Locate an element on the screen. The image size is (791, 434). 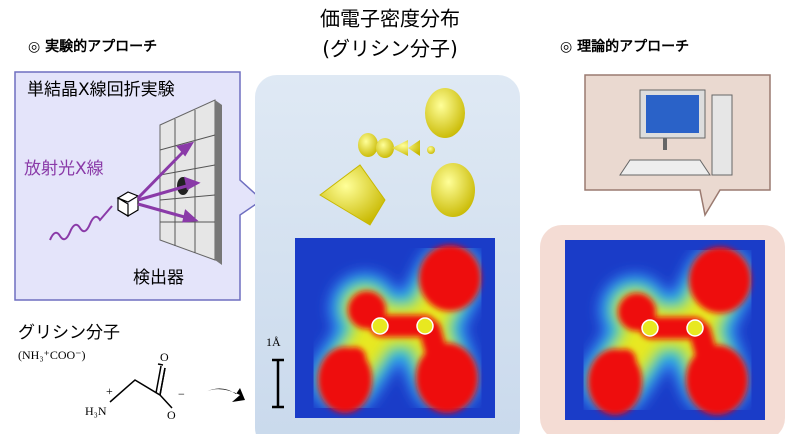
atom-o2: O is located at coordinates (171, 415).